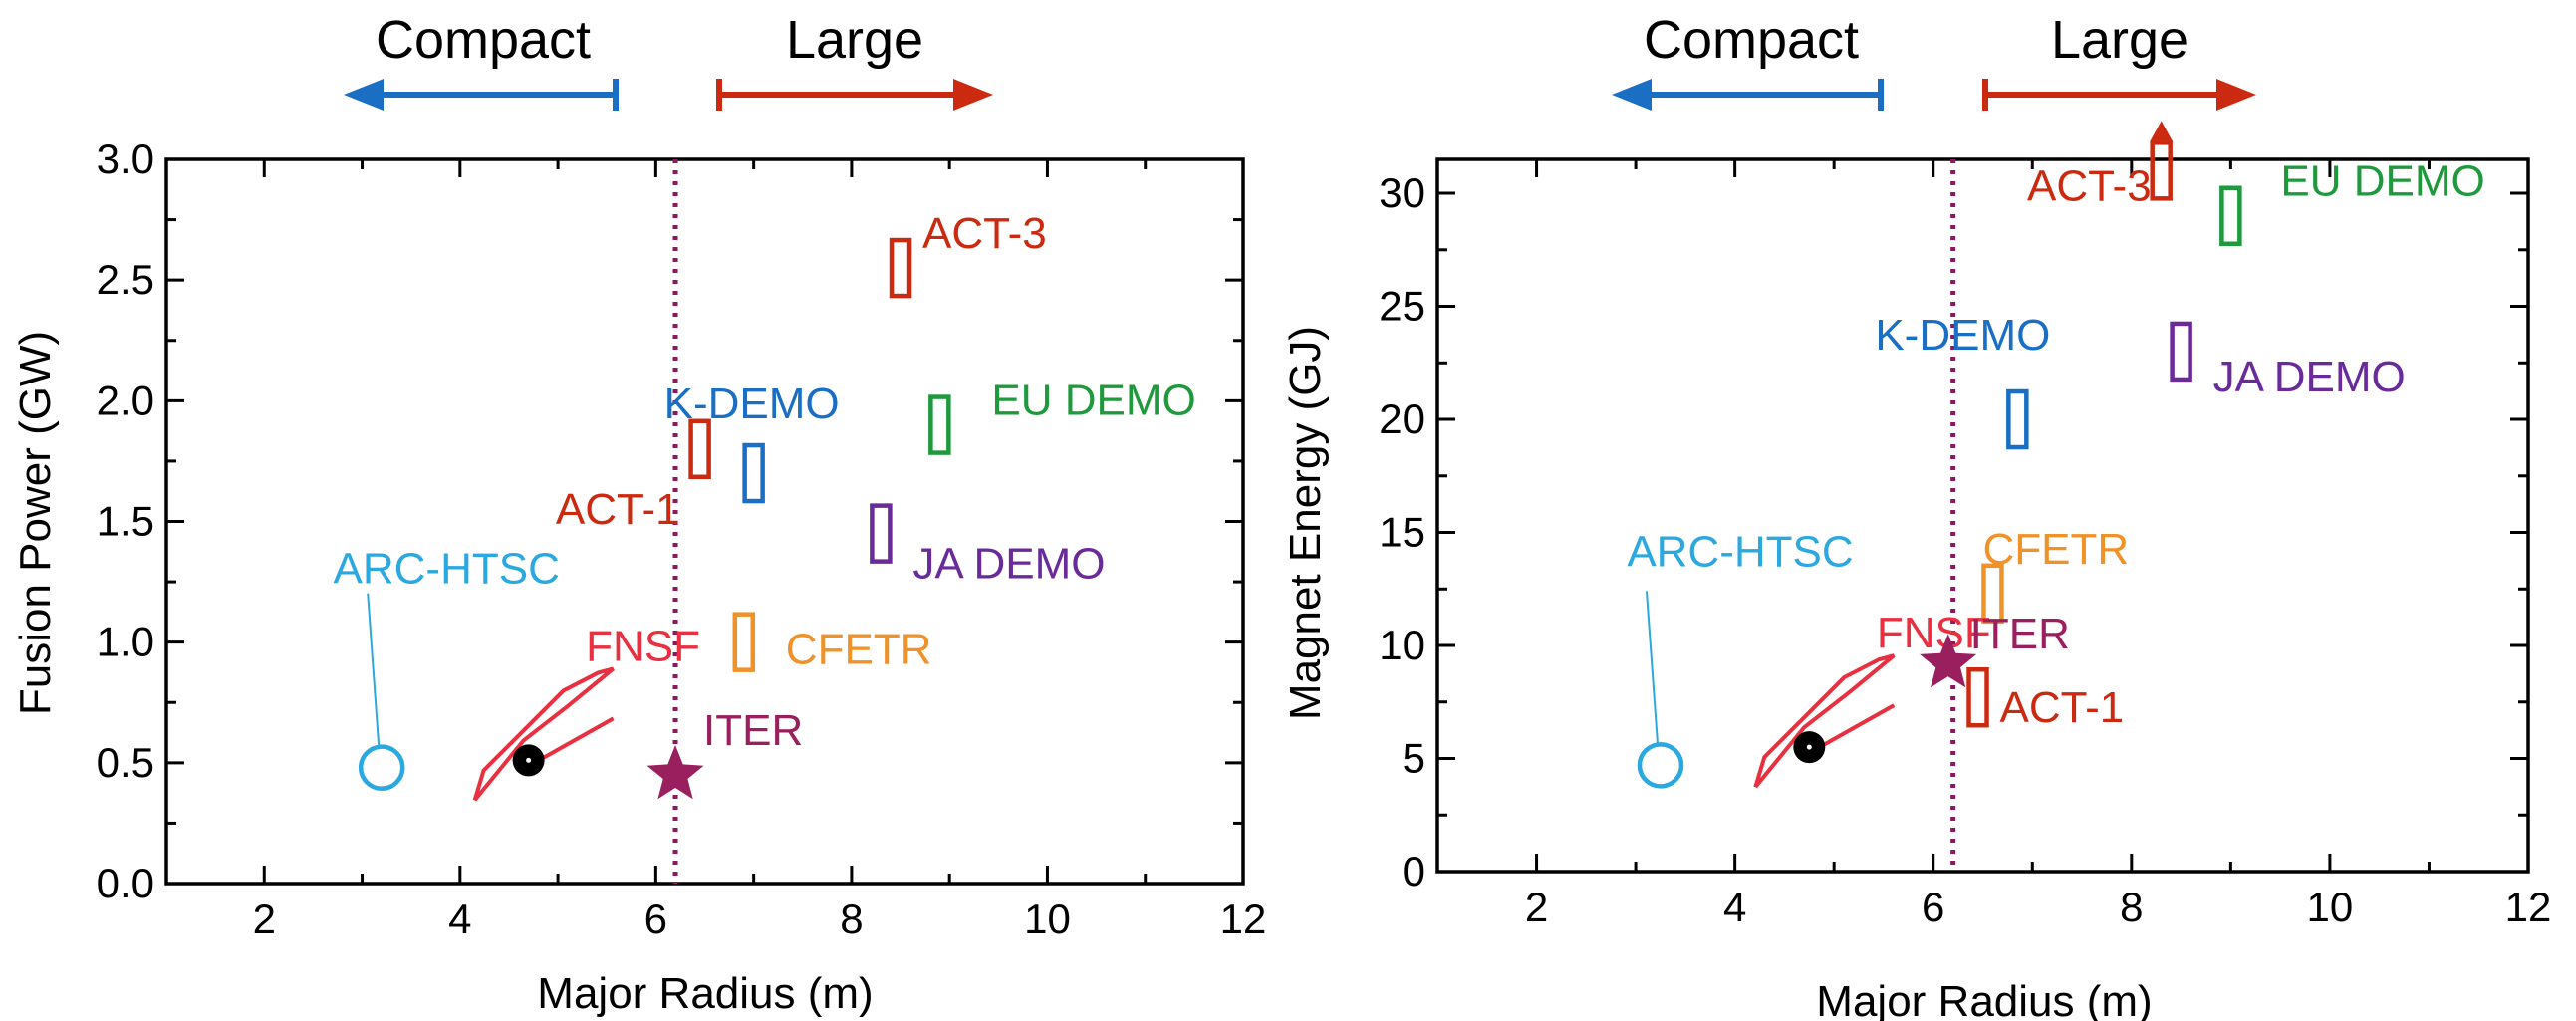  I want to click on act-3-arrow-up-marker, so click(2161, 131).